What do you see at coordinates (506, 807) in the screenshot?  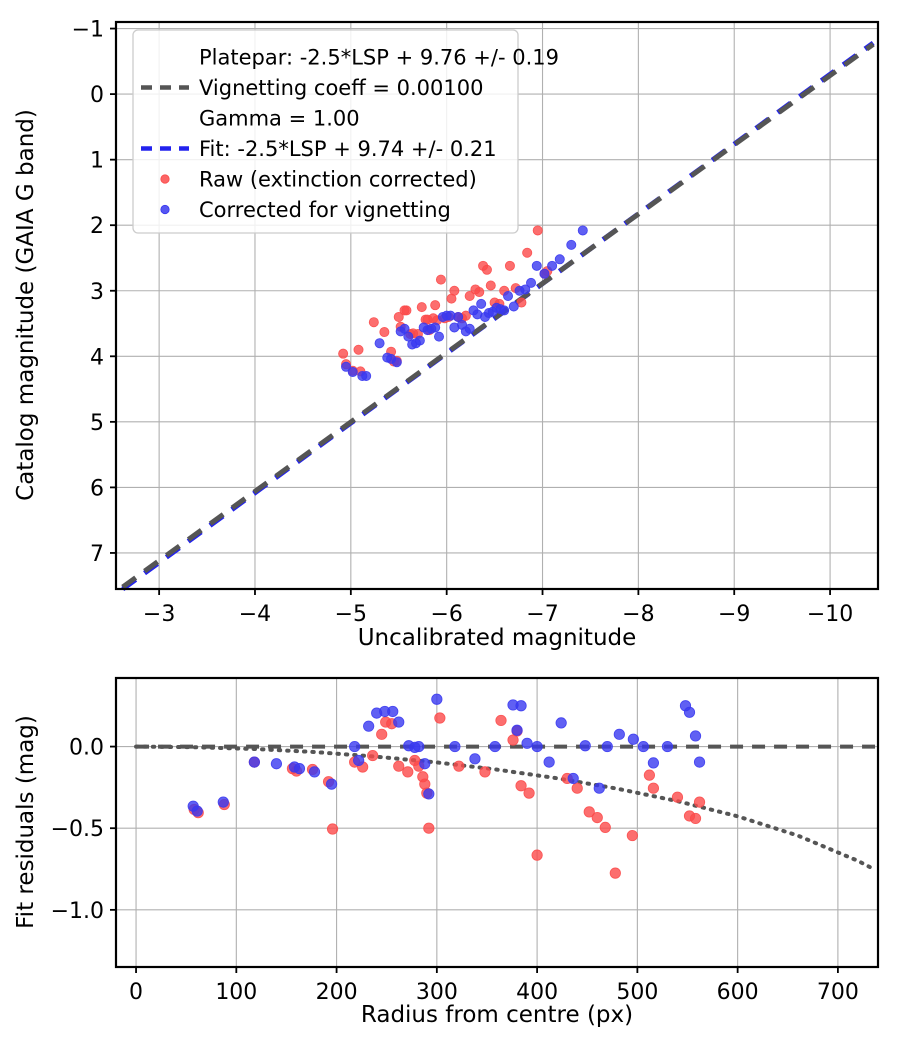 I see `bottom-model-lines` at bounding box center [506, 807].